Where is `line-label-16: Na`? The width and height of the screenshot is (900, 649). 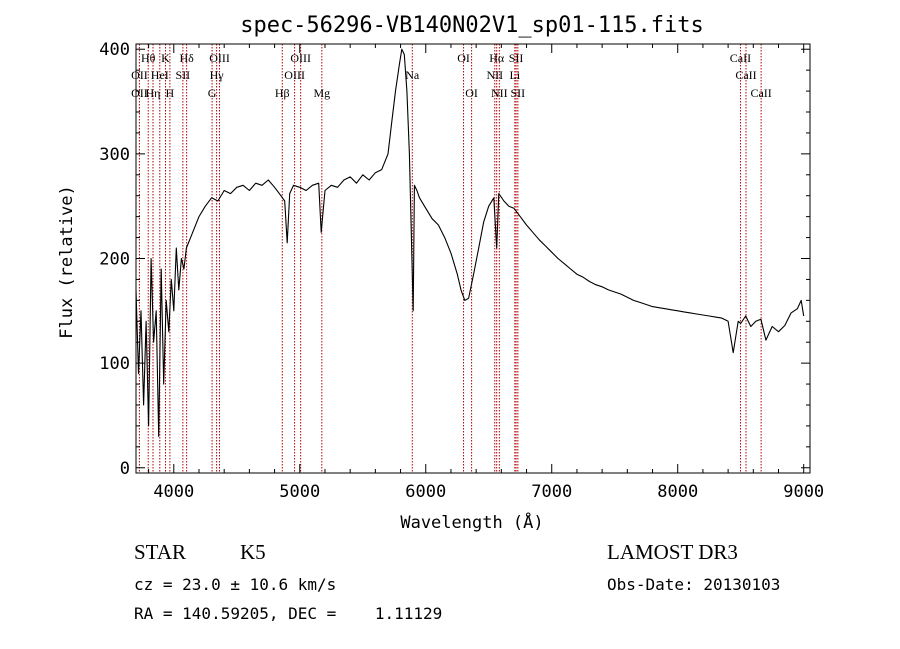 line-label-16: Na is located at coordinates (412, 75).